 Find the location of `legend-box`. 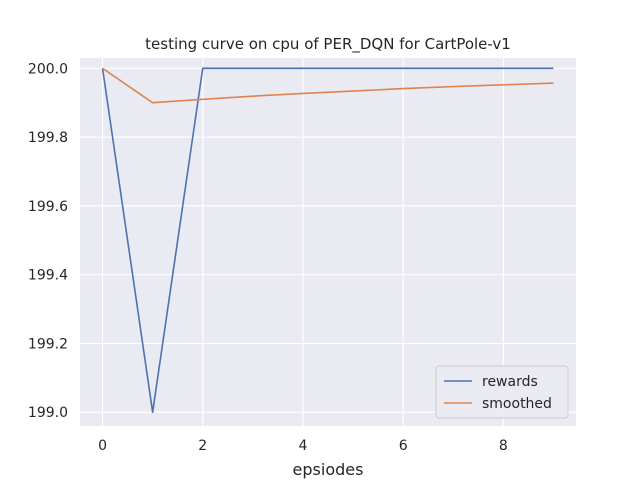

legend-box is located at coordinates (502, 392).